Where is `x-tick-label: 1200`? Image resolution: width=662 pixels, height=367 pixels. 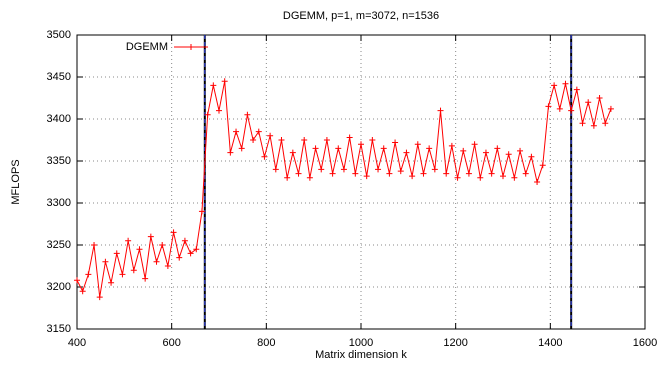
x-tick-label: 1200 is located at coordinates (455, 343).